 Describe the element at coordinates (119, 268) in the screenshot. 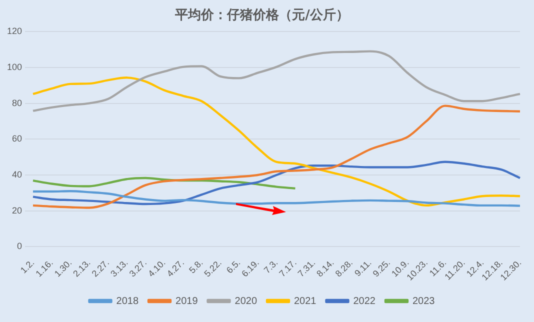

I see `x-tick-label: 3.13.` at that location.